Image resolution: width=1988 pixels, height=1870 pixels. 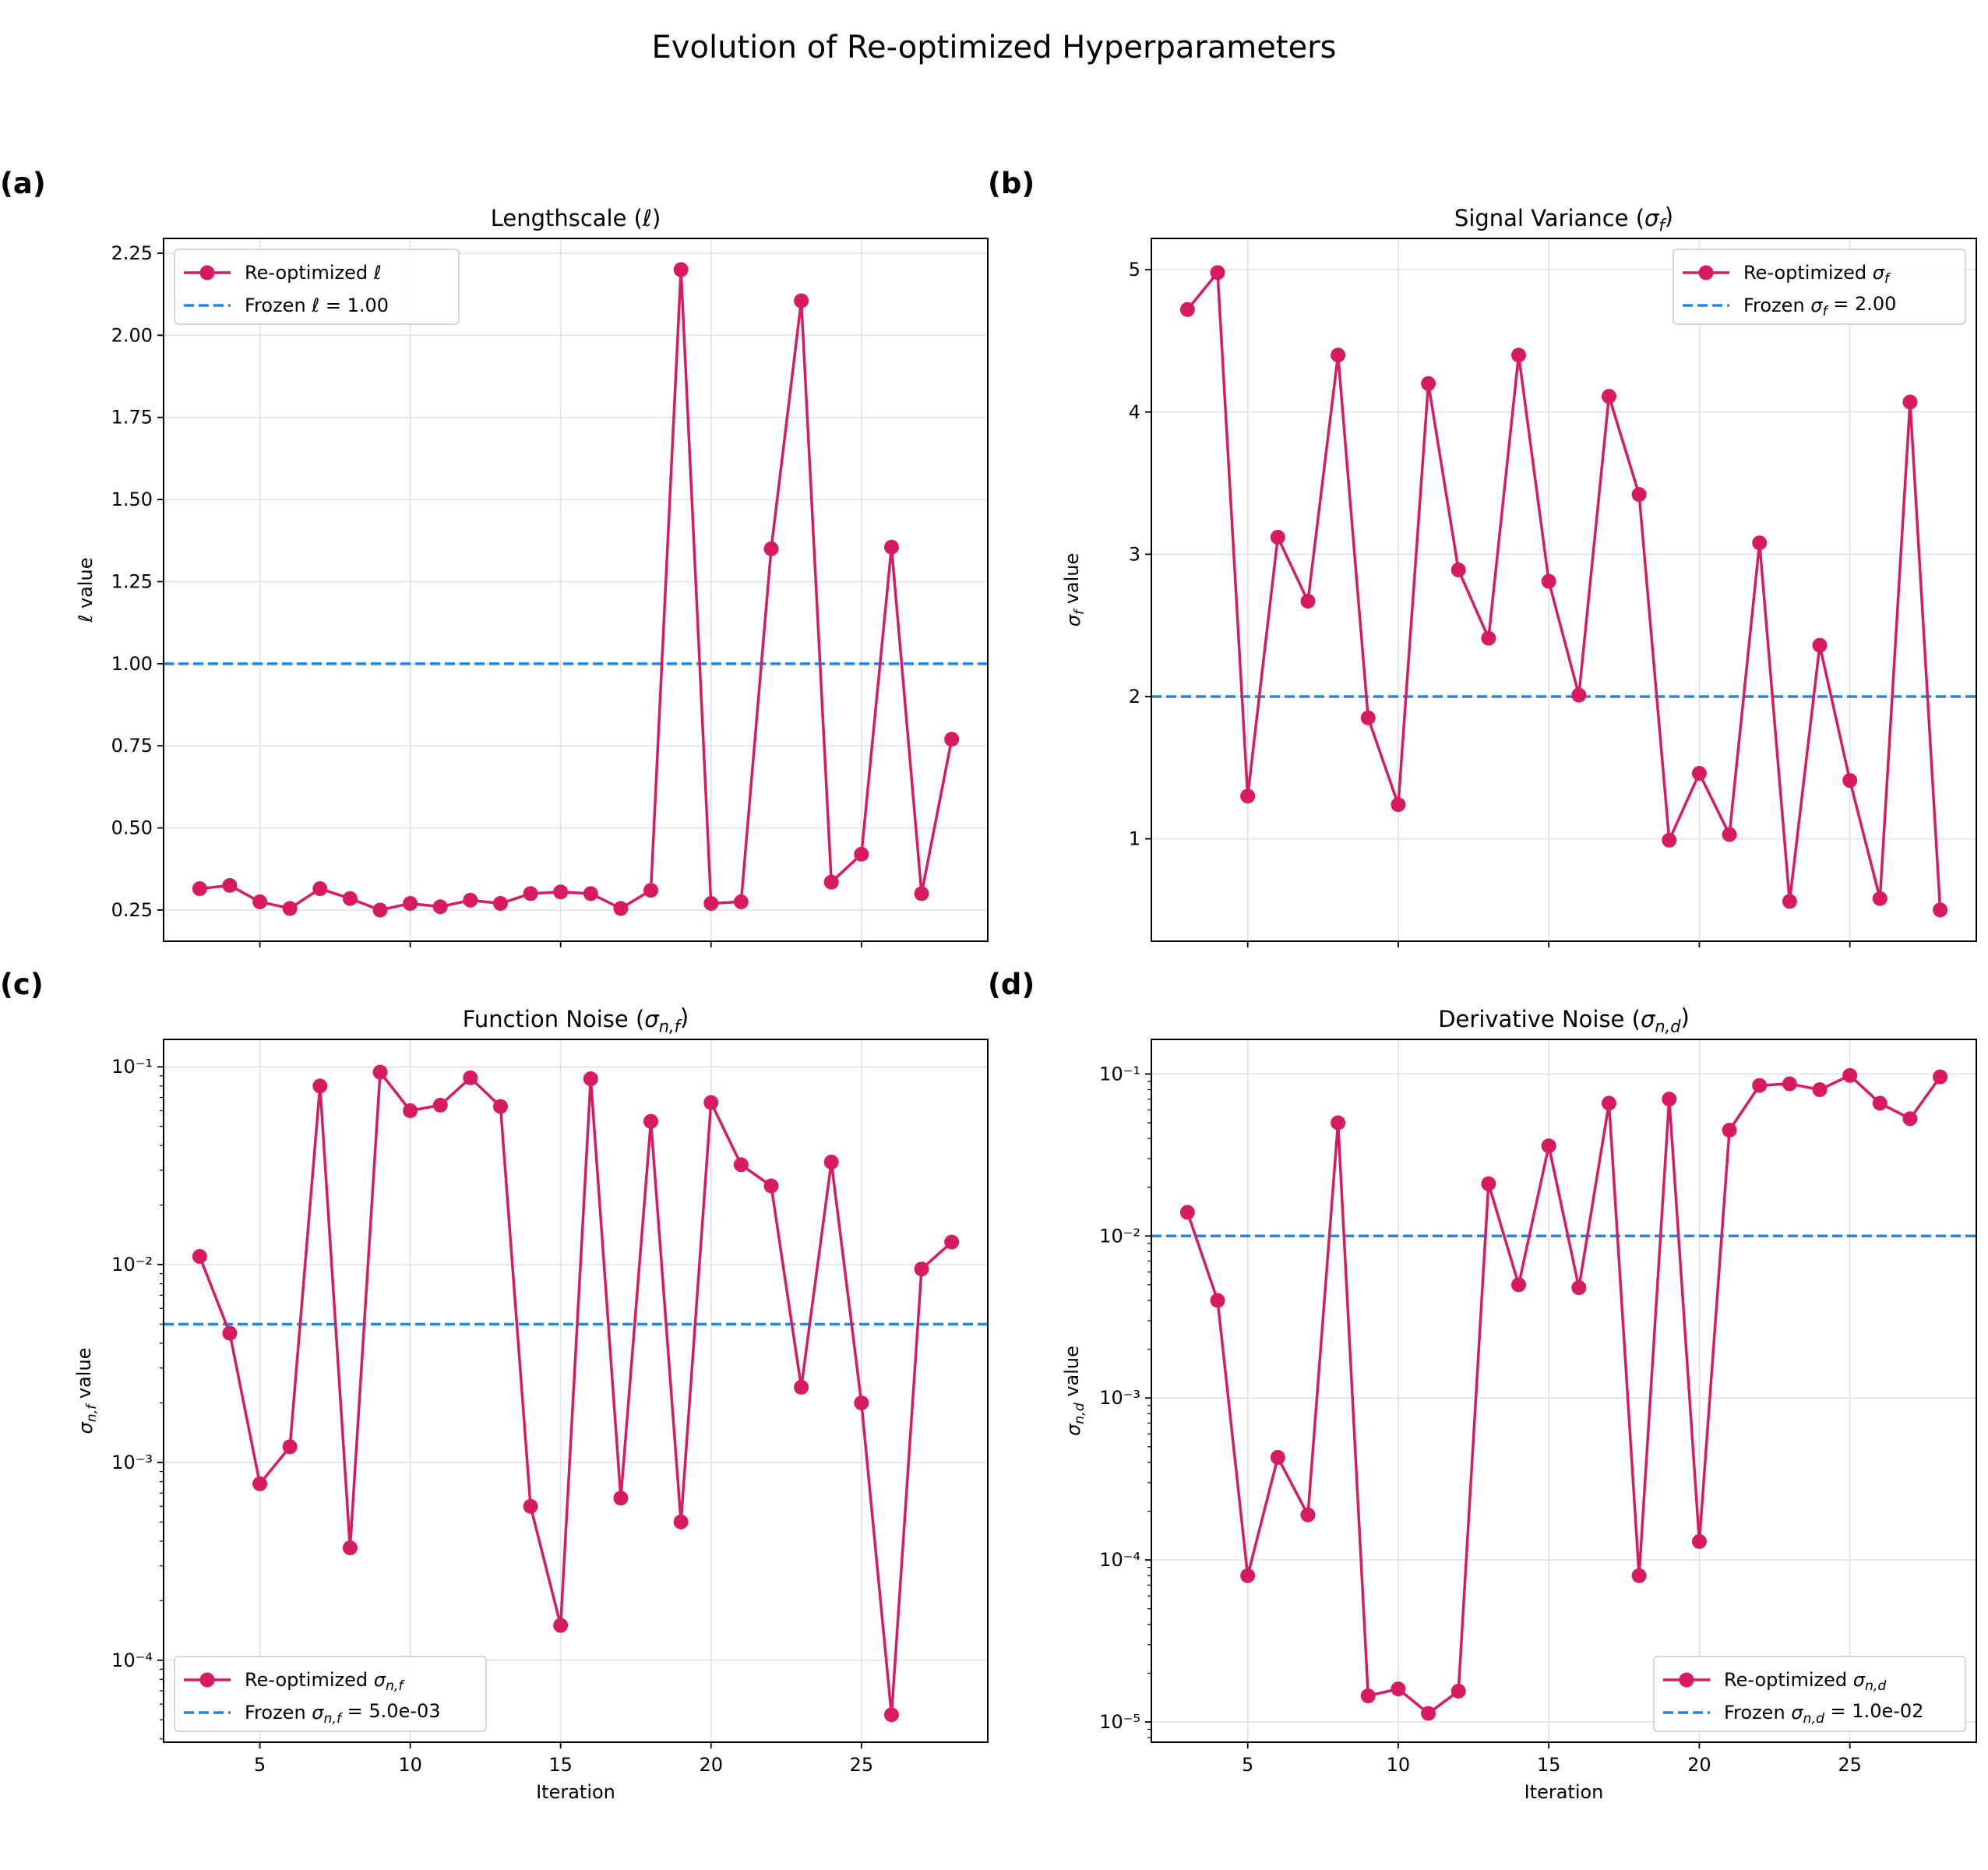 What do you see at coordinates (1134, 554) in the screenshot?
I see `y-tick-label: 3` at bounding box center [1134, 554].